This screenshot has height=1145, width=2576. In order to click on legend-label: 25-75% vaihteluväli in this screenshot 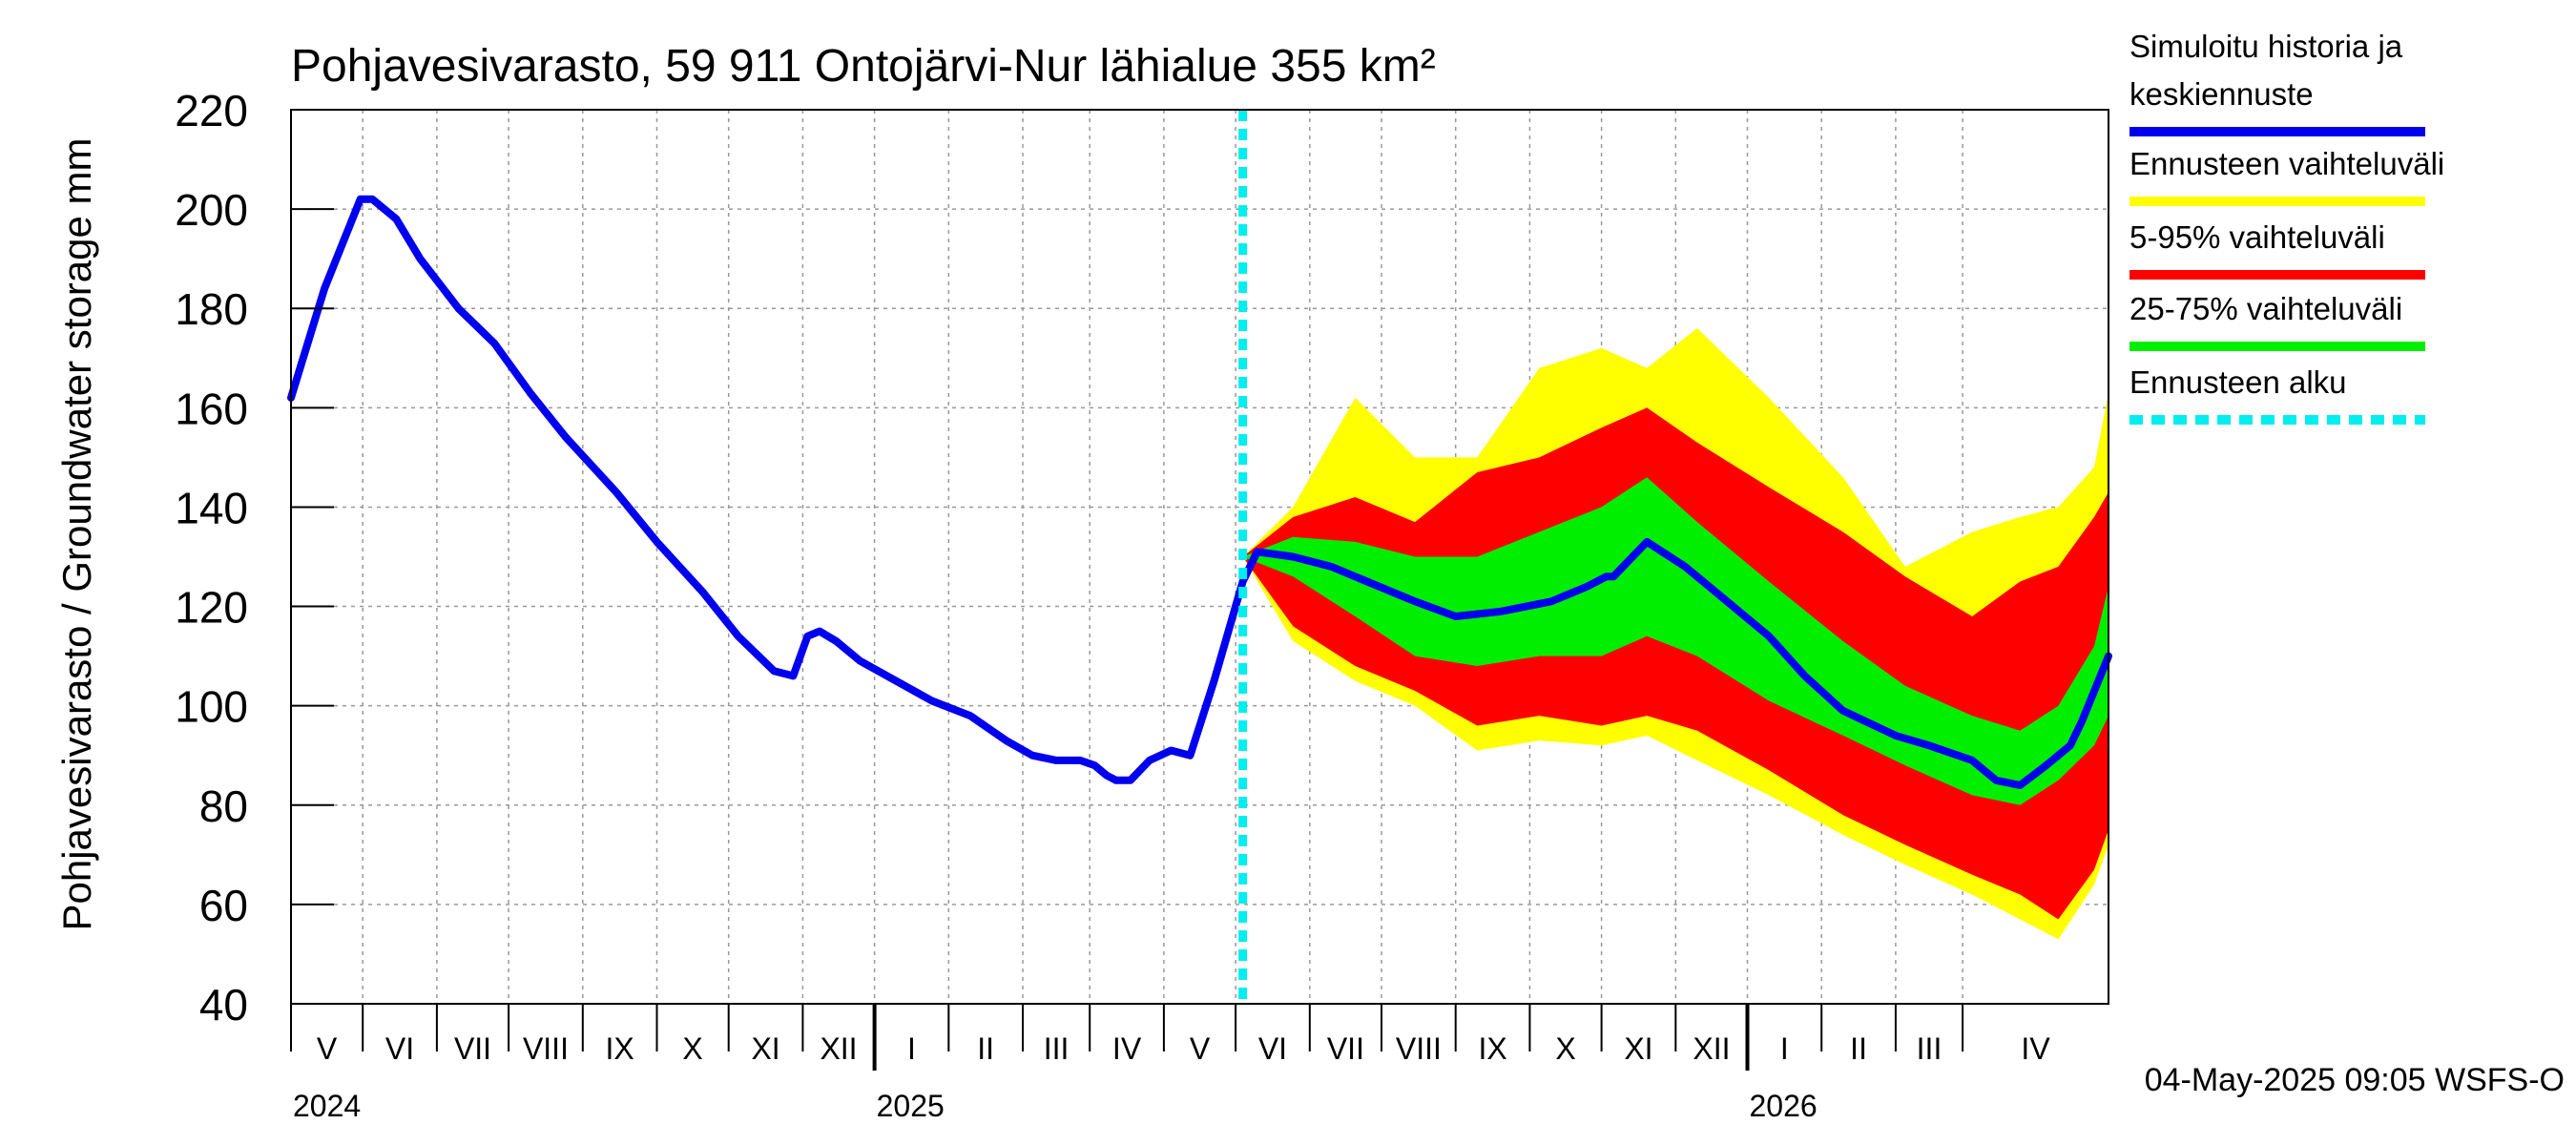, I will do `click(2265, 309)`.